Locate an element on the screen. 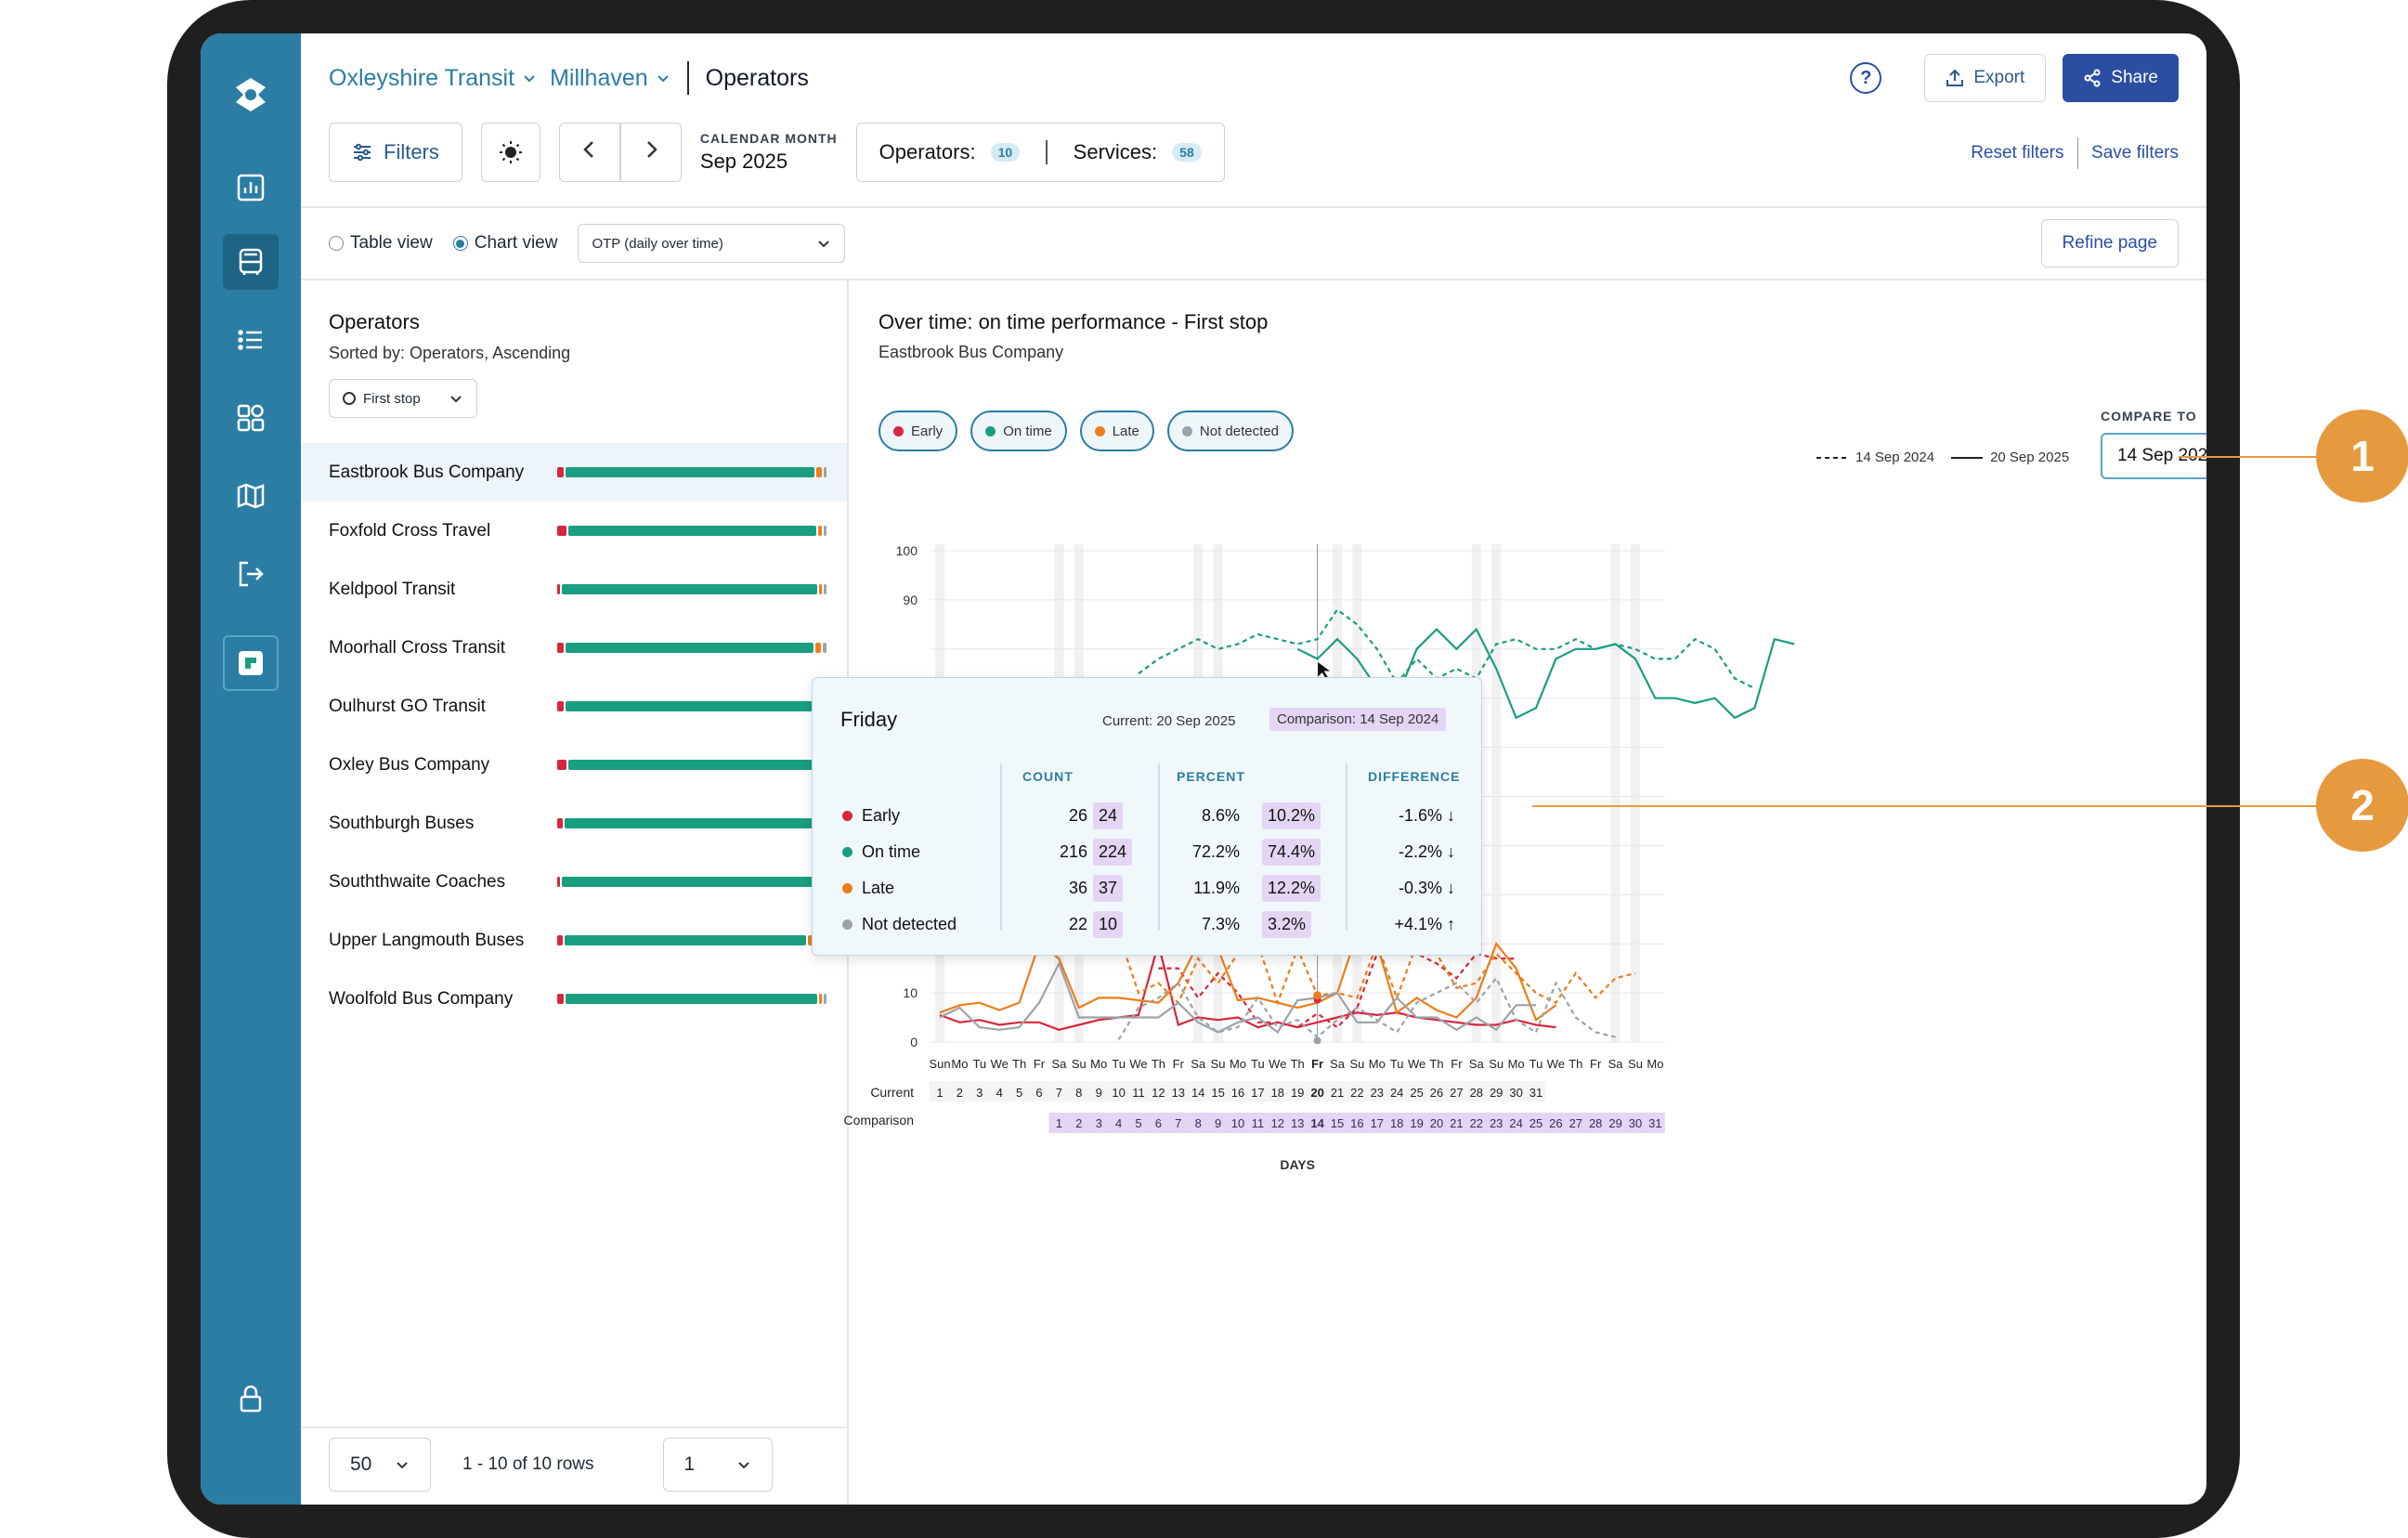  operator-row: Eastbrook Bus Company is located at coordinates (574, 472).